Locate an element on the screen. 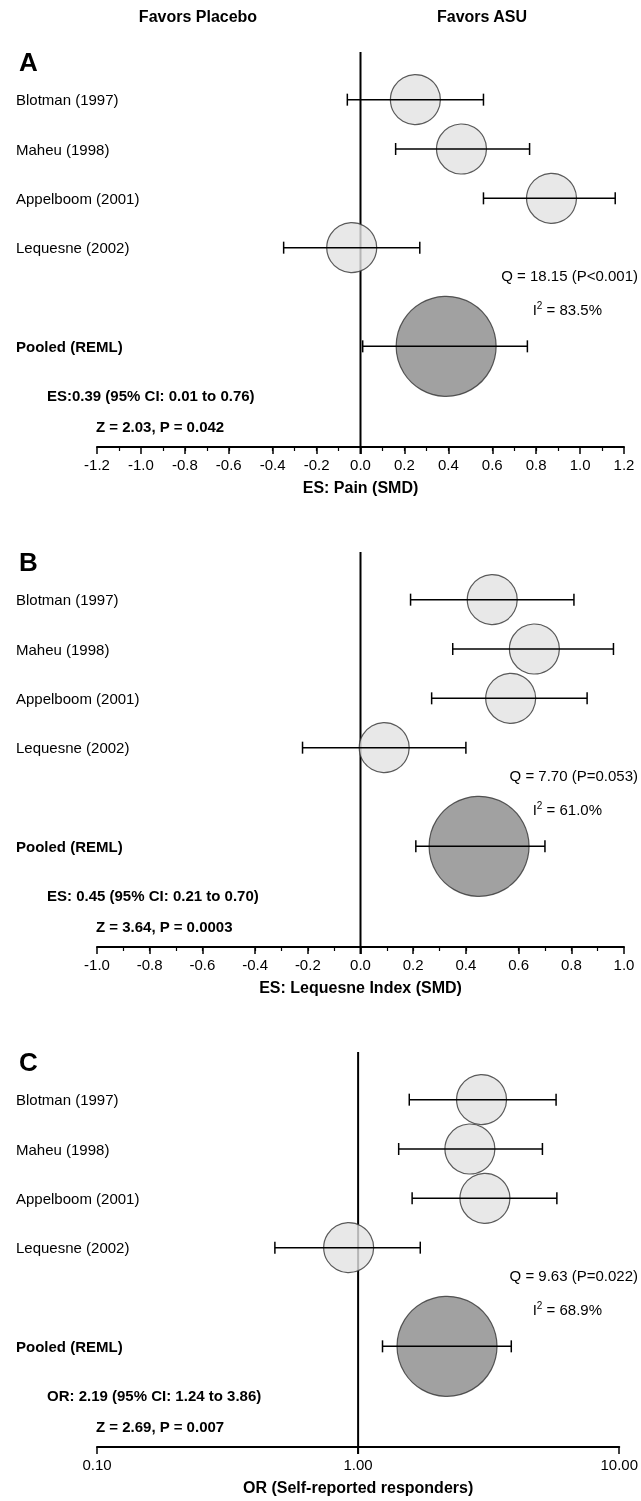 The height and width of the screenshot is (1501, 641). x-axis-title: ES: Pain (SMD) is located at coordinates (360, 487).